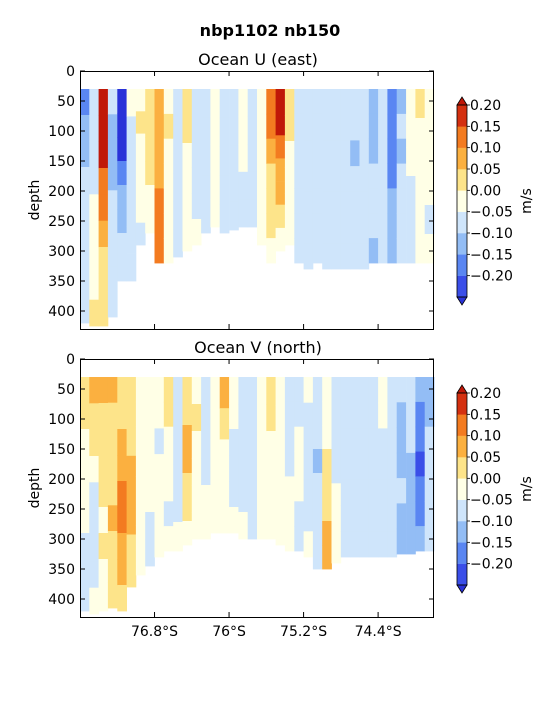 The height and width of the screenshot is (724, 540). I want to click on colorbar-tick-label: 0.00, so click(485, 479).